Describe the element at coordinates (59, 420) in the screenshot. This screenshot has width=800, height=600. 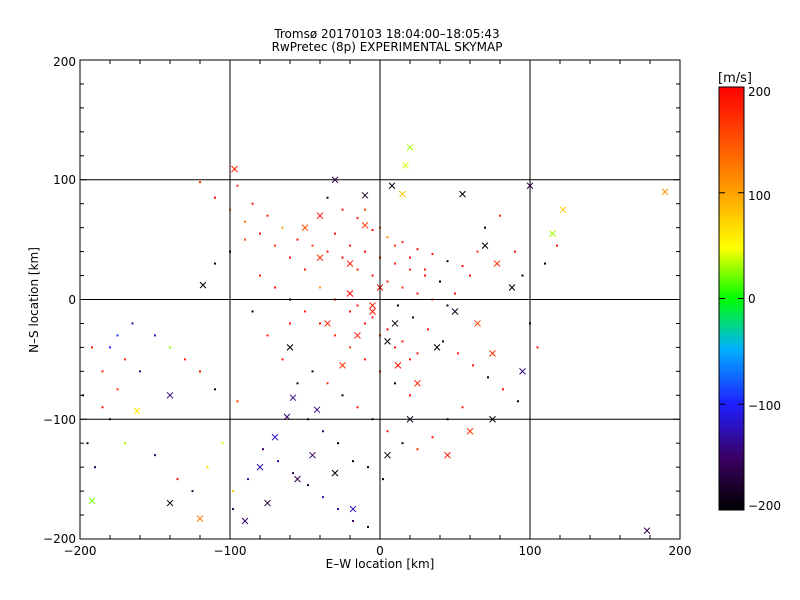
I see `y-tick-label: −100` at that location.